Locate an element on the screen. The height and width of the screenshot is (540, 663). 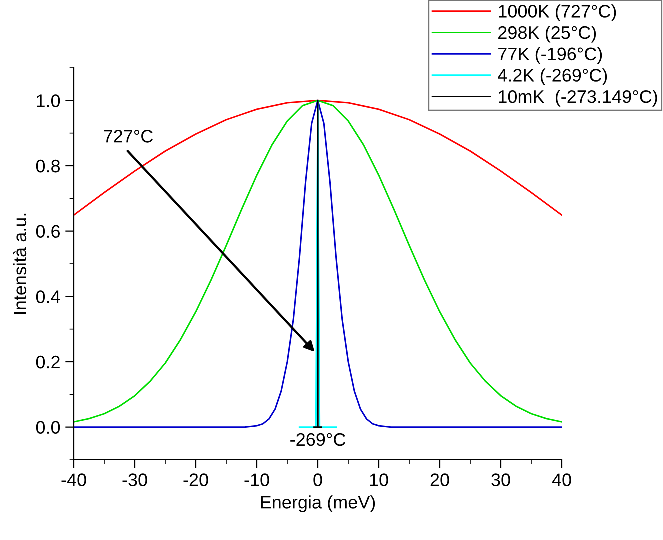
y-tick-label: 0.4 is located at coordinates (48, 297).